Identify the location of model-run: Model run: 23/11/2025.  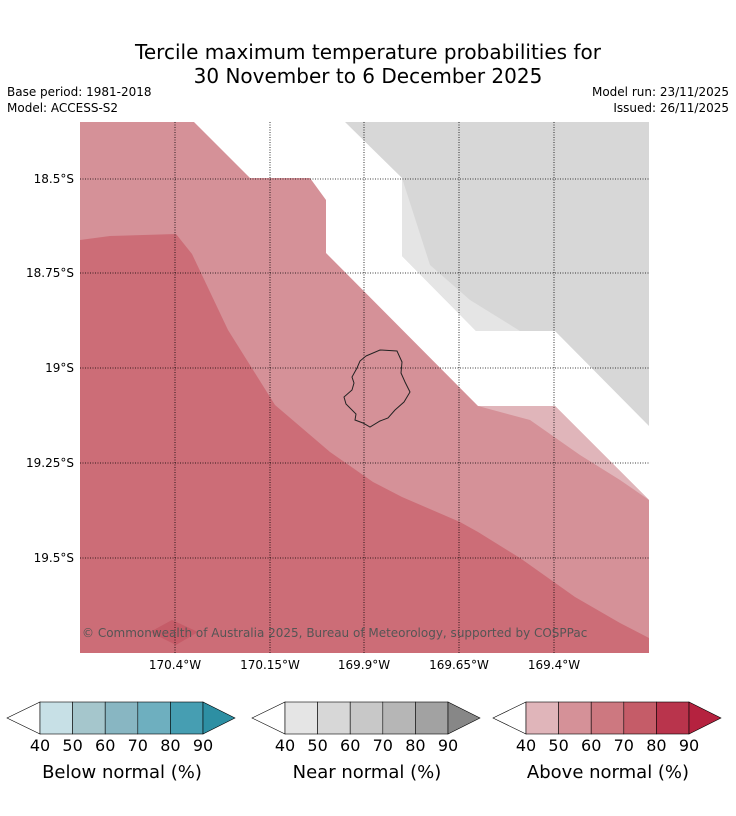
(660, 92).